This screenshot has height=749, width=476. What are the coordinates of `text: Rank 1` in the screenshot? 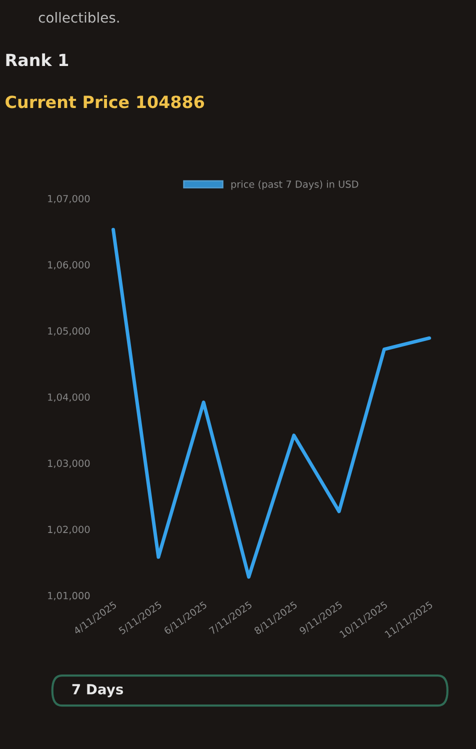 It's located at (37, 59).